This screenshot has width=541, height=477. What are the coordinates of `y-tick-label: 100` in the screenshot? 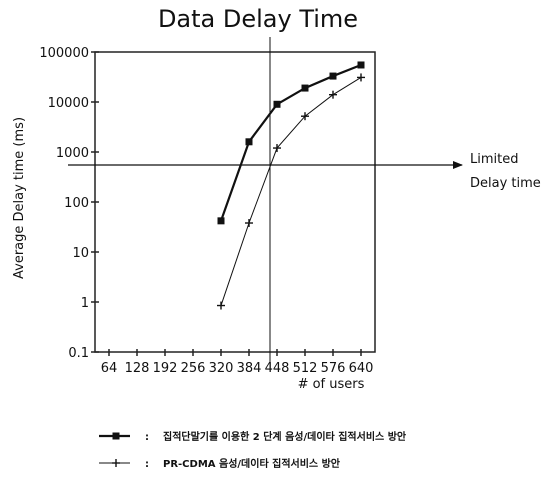 It's located at (76, 203).